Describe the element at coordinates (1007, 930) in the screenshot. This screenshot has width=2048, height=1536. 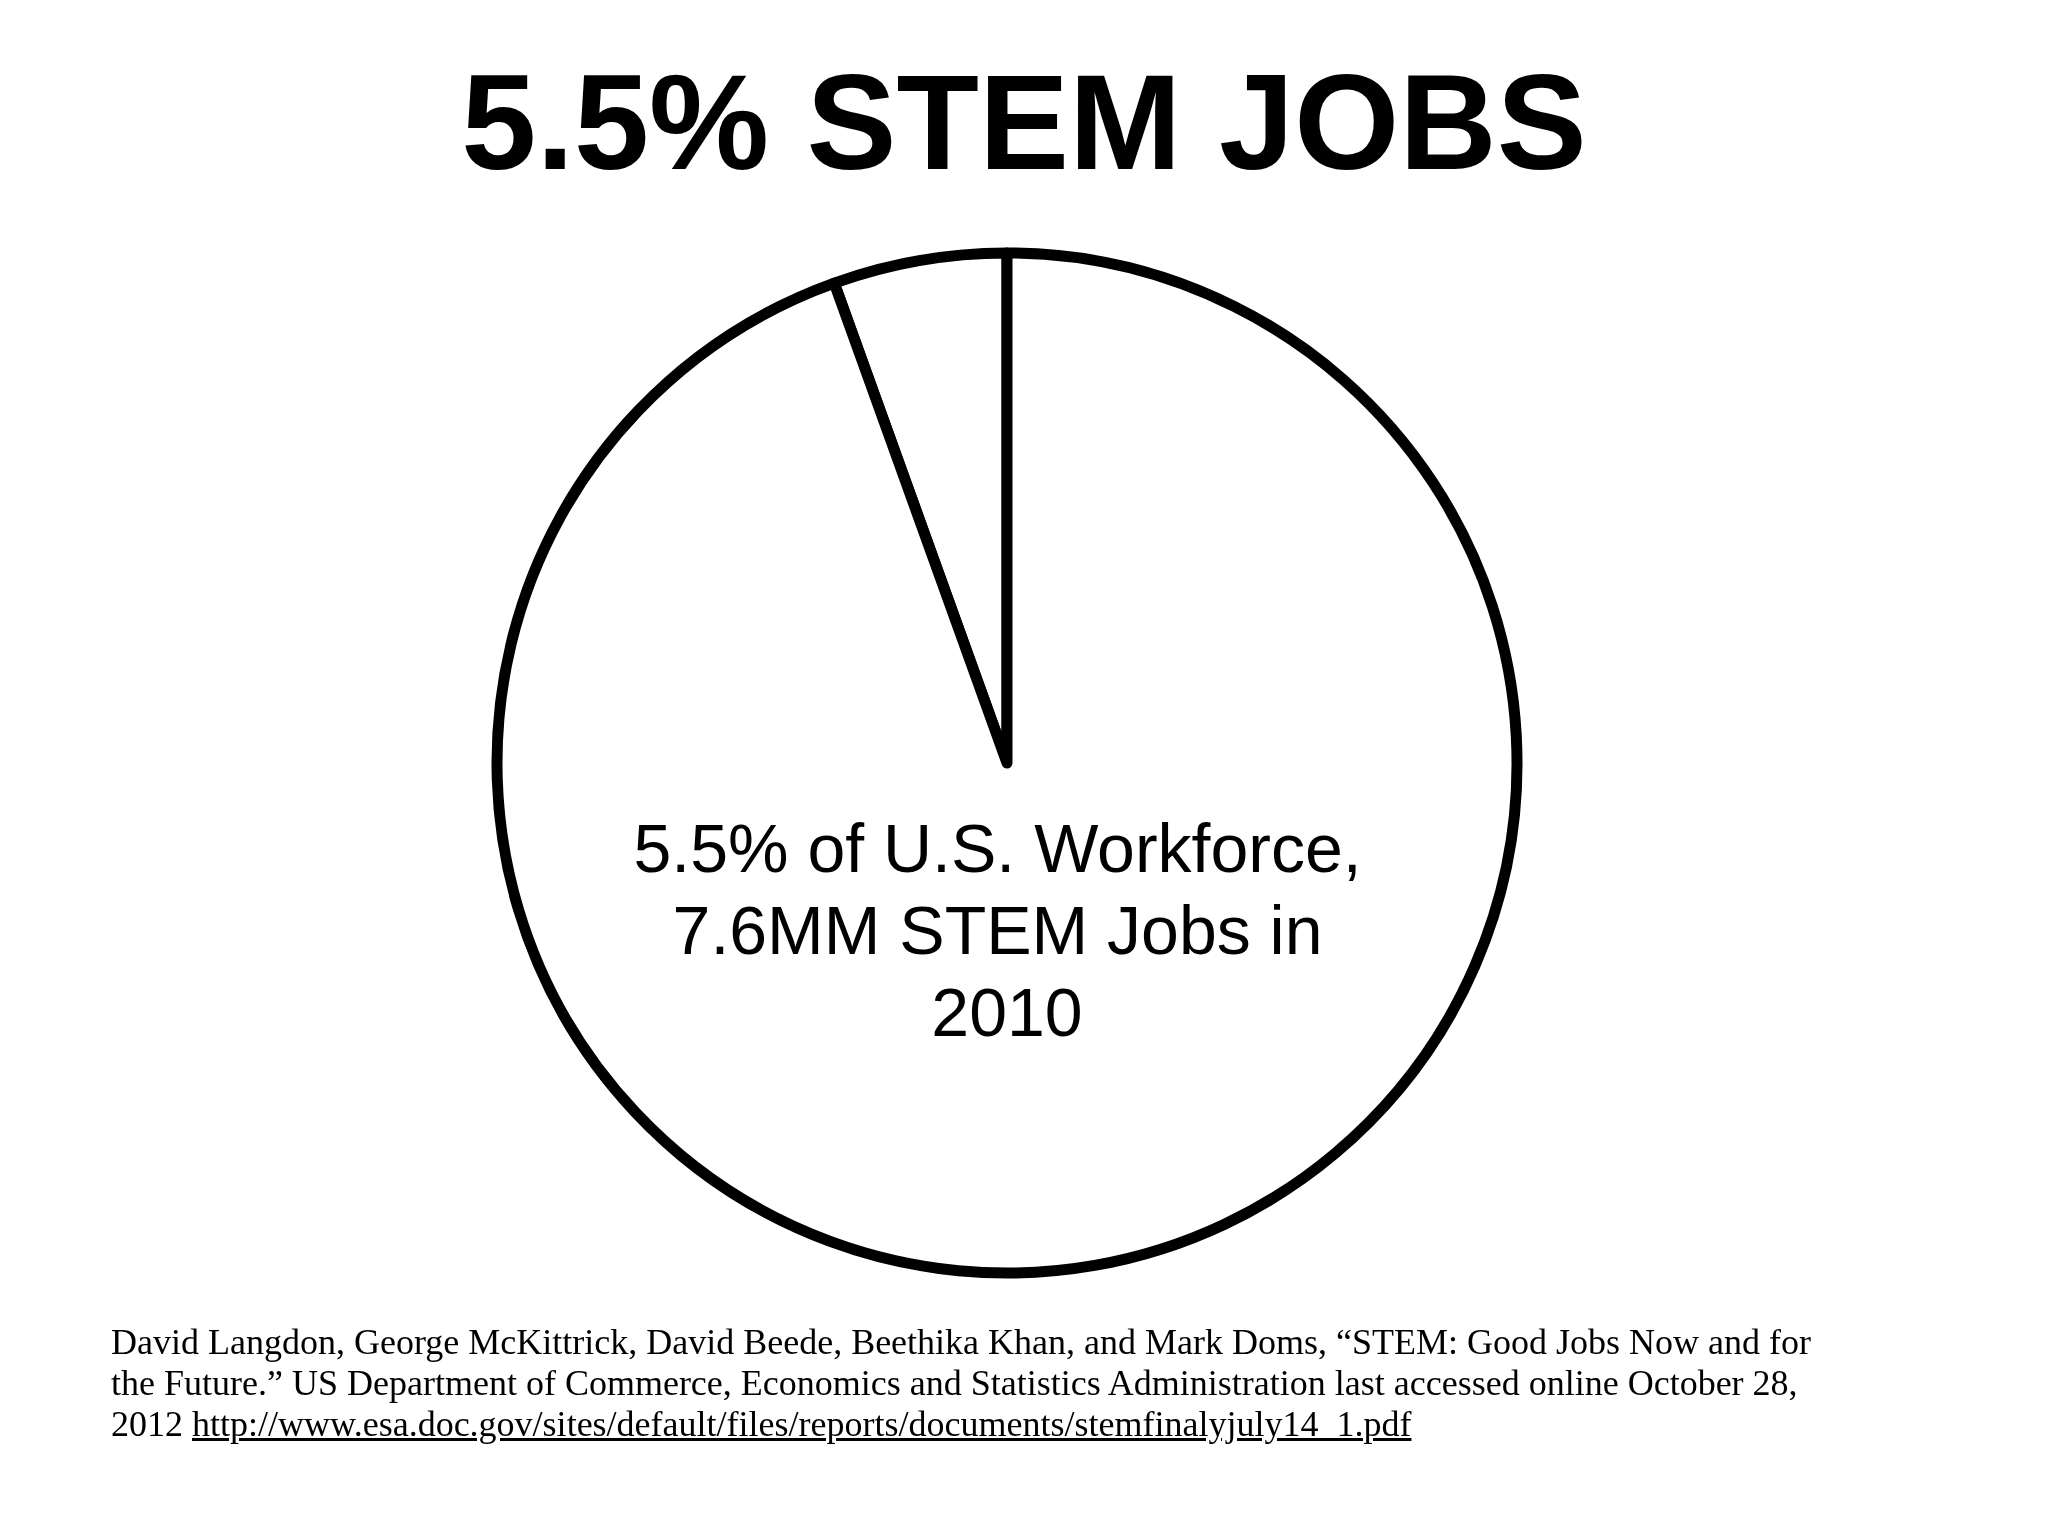
I see `text: 5.5% of U.S. Workforce, 7.6MM STEM Jobs in 2010` at that location.